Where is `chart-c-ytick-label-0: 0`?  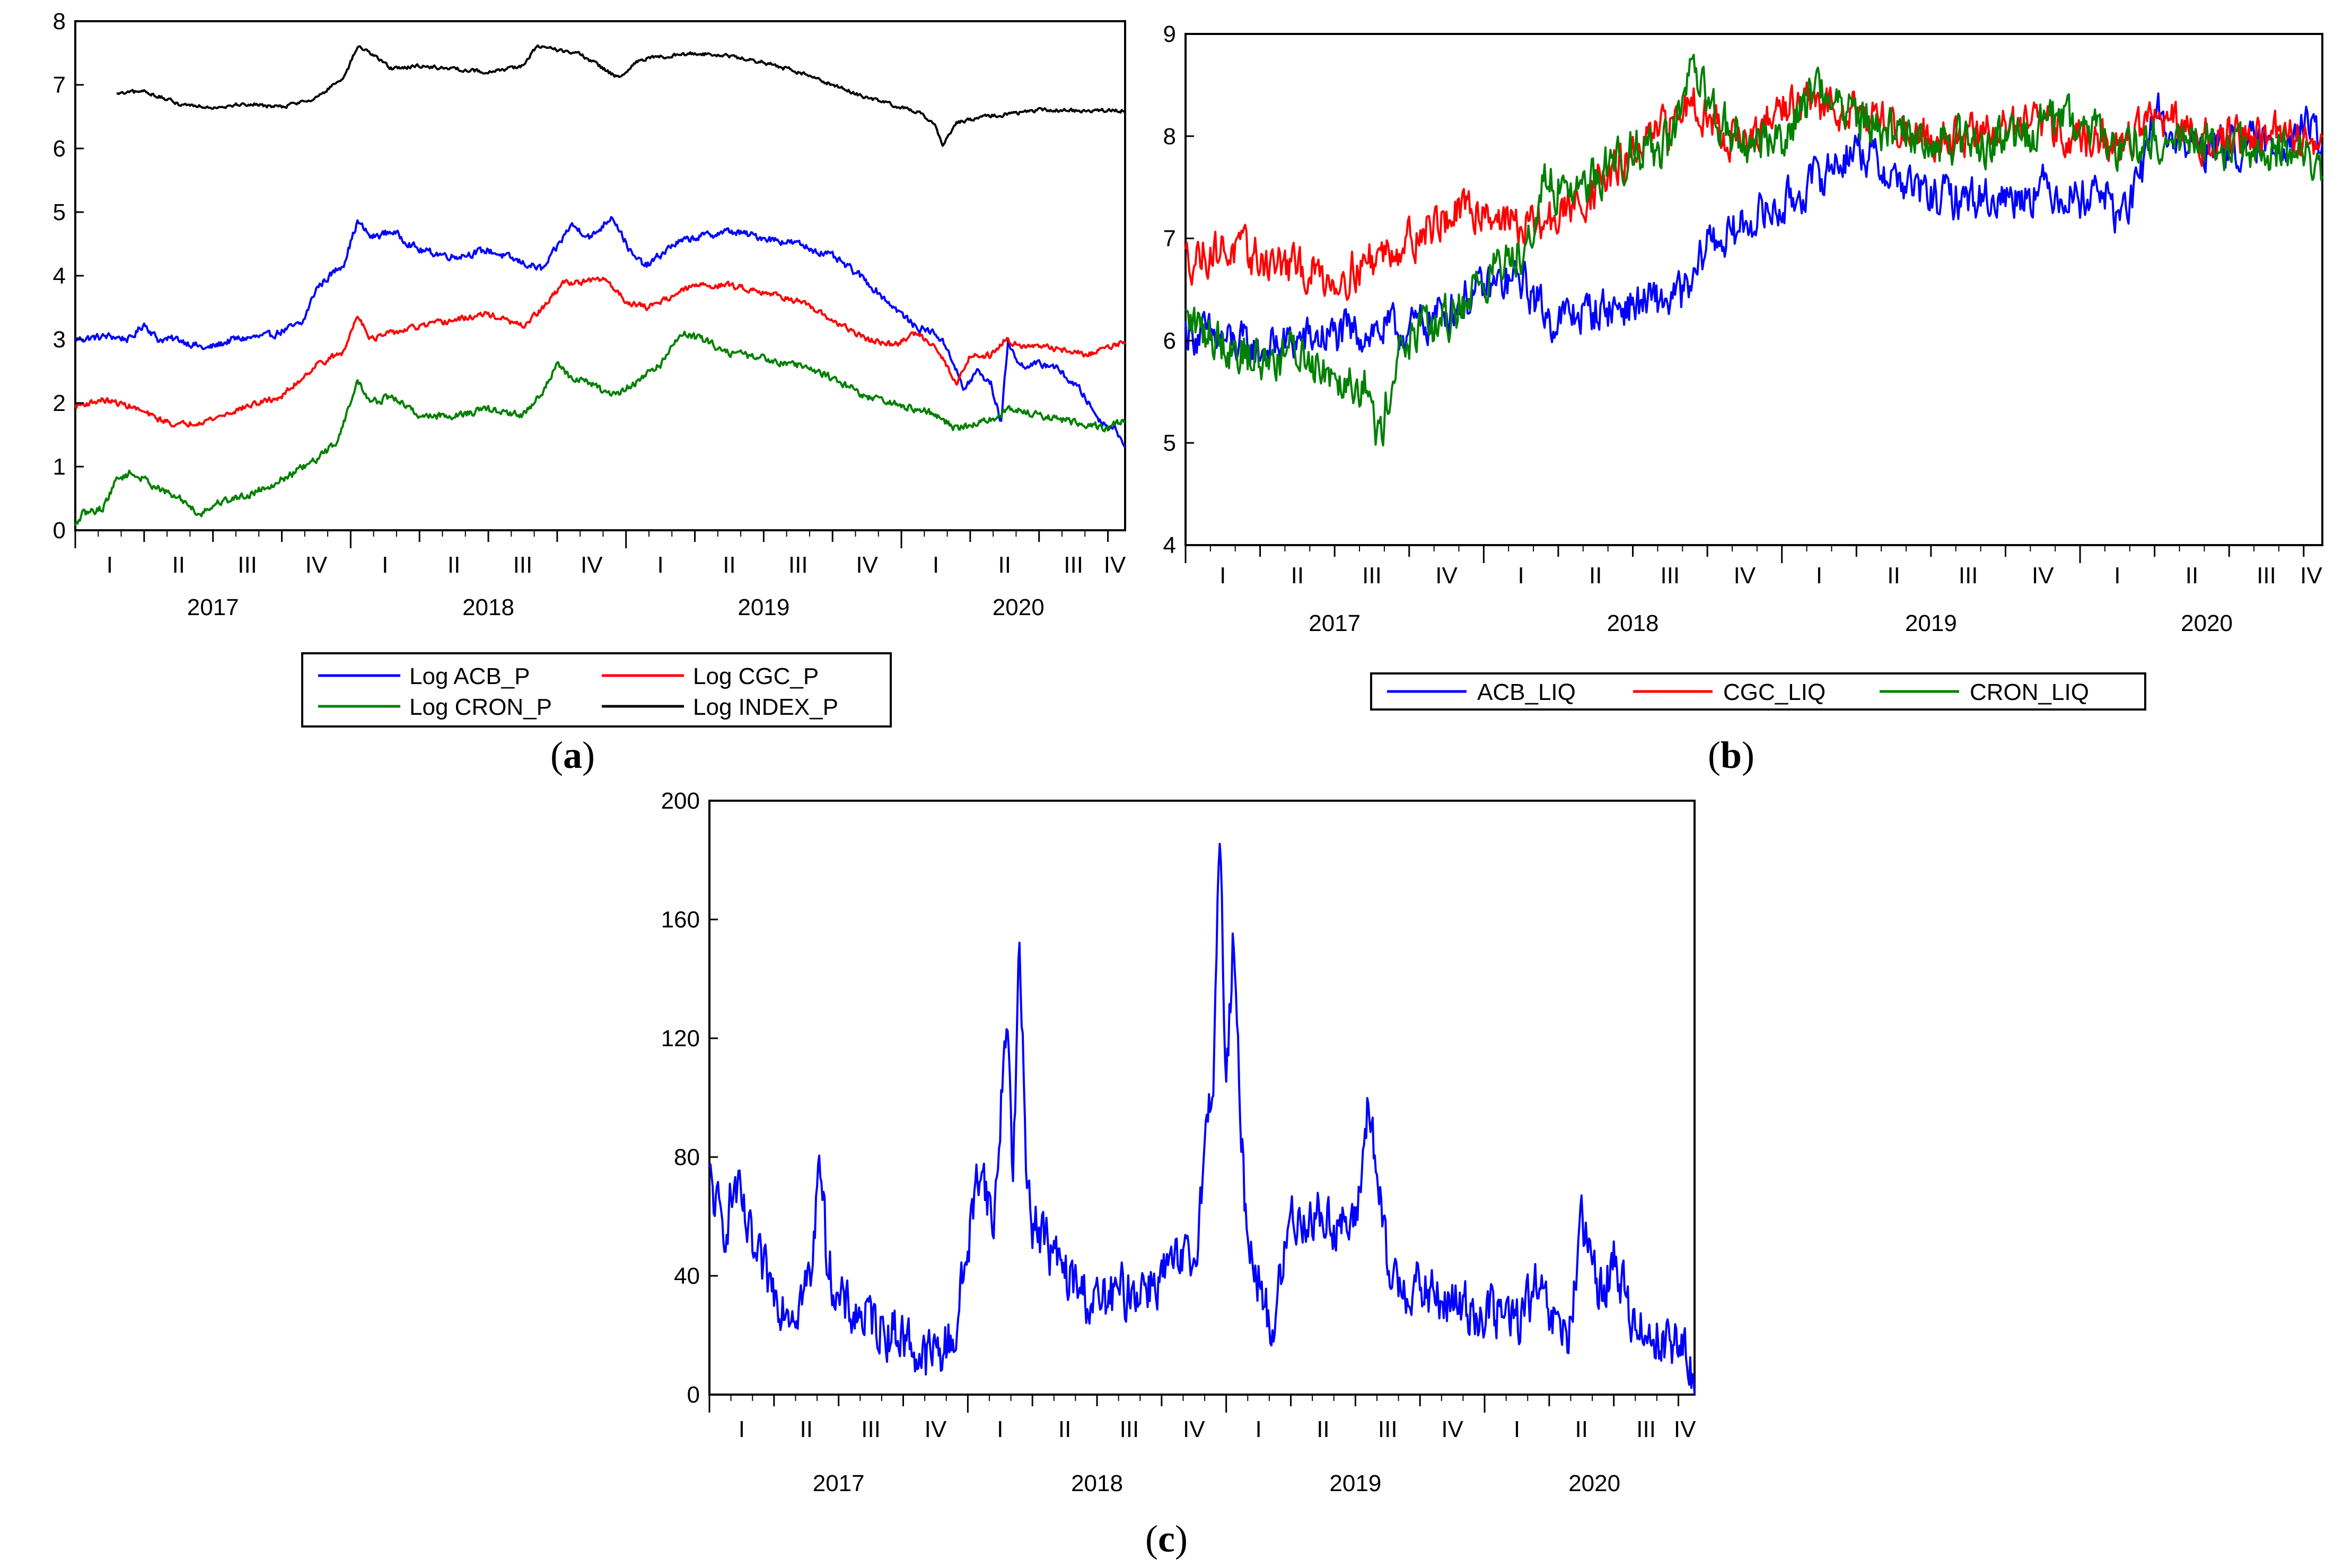
chart-c-ytick-label-0: 0 is located at coordinates (693, 1395).